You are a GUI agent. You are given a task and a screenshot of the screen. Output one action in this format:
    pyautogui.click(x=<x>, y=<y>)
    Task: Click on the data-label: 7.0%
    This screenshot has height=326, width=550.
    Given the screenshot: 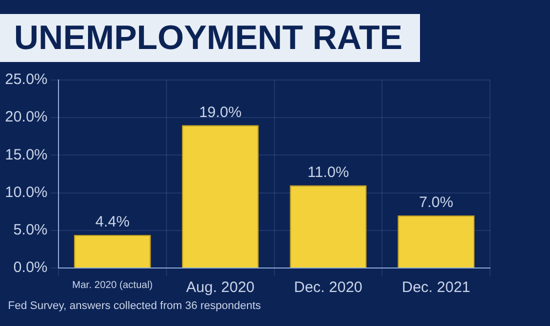 What is the action you would take?
    pyautogui.click(x=436, y=202)
    